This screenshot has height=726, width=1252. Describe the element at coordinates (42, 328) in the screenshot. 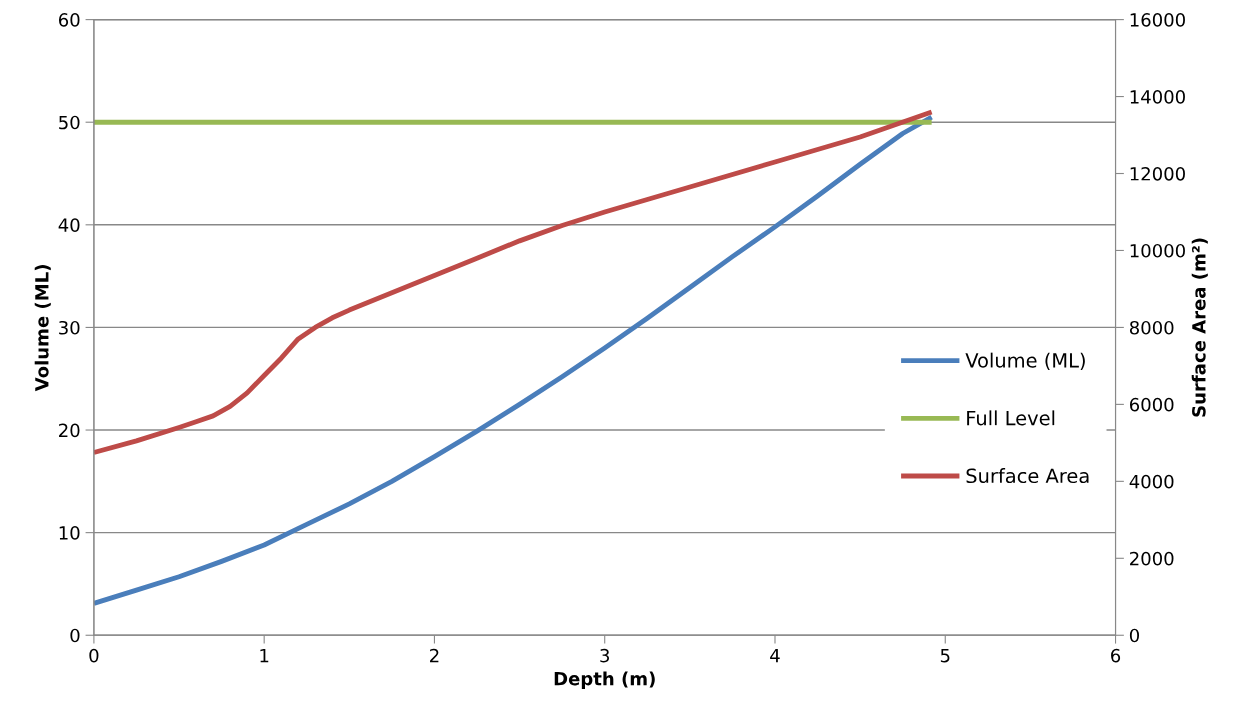

I see `y-axis-title: Volume (ML)` at that location.